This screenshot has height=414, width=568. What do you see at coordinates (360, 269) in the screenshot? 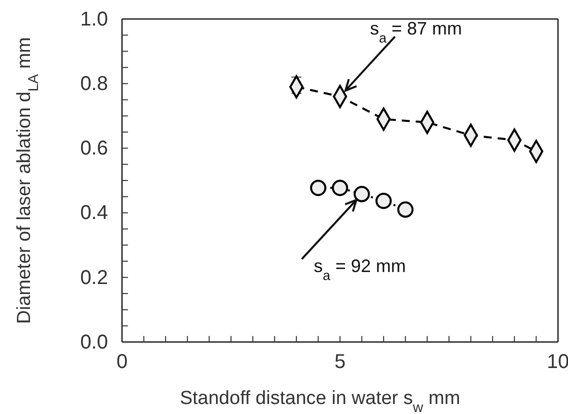
I see `annotation: s$_{a}$ = 92 mm` at bounding box center [360, 269].